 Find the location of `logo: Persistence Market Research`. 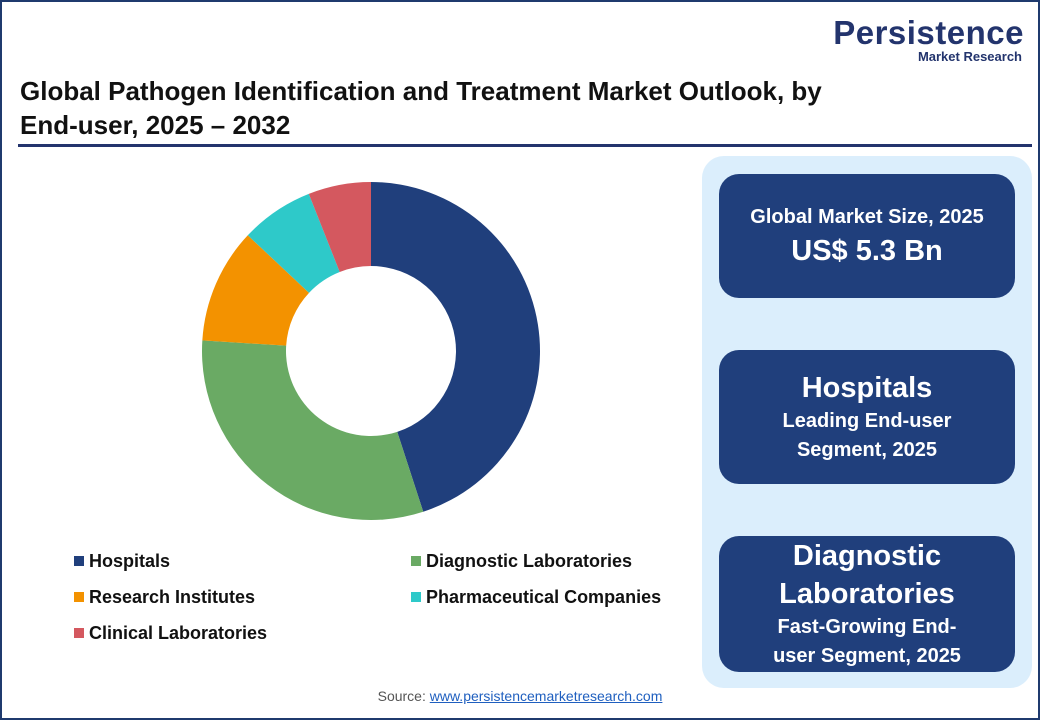

logo: Persistence Market Research is located at coordinates (928, 40).